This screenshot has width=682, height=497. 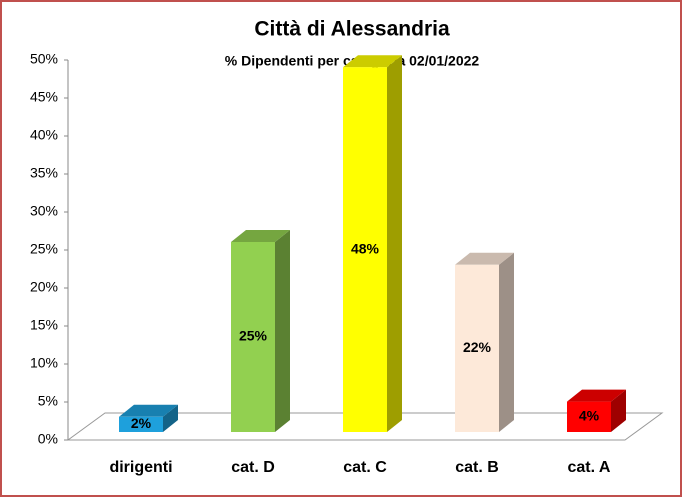 I want to click on y-tick-label: 40%, so click(x=44, y=135).